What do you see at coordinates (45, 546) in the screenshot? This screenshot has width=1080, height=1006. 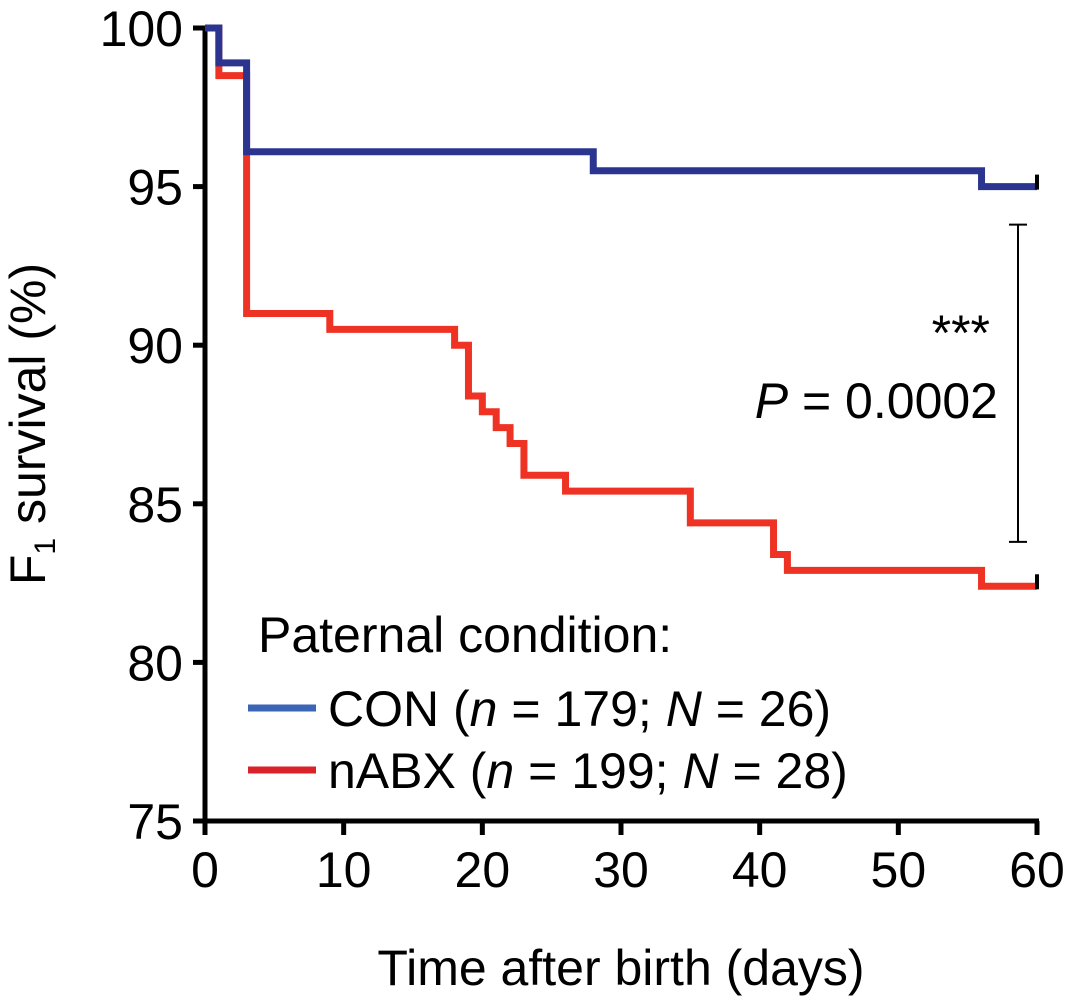 I see `y-axis-title-subscript: 1` at bounding box center [45, 546].